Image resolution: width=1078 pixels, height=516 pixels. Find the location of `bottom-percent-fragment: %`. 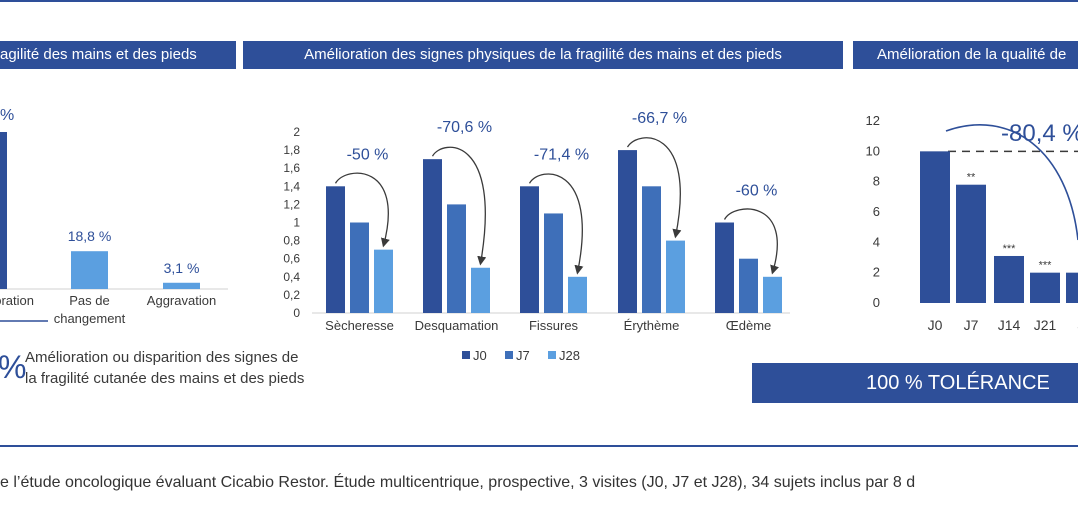

bottom-percent-fragment: % is located at coordinates (13, 367).